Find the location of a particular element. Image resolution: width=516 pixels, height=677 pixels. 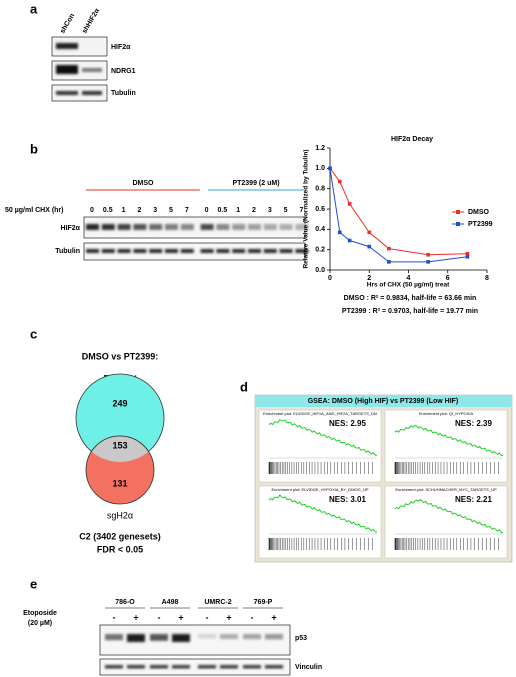

lane-label: shCon is located at coordinates (67, 24).